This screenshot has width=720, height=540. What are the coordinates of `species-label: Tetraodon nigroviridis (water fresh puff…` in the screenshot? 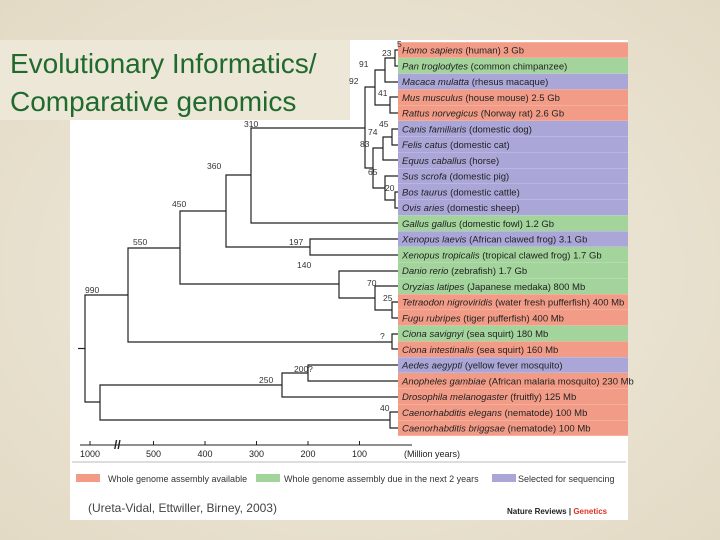 It's located at (513, 303).